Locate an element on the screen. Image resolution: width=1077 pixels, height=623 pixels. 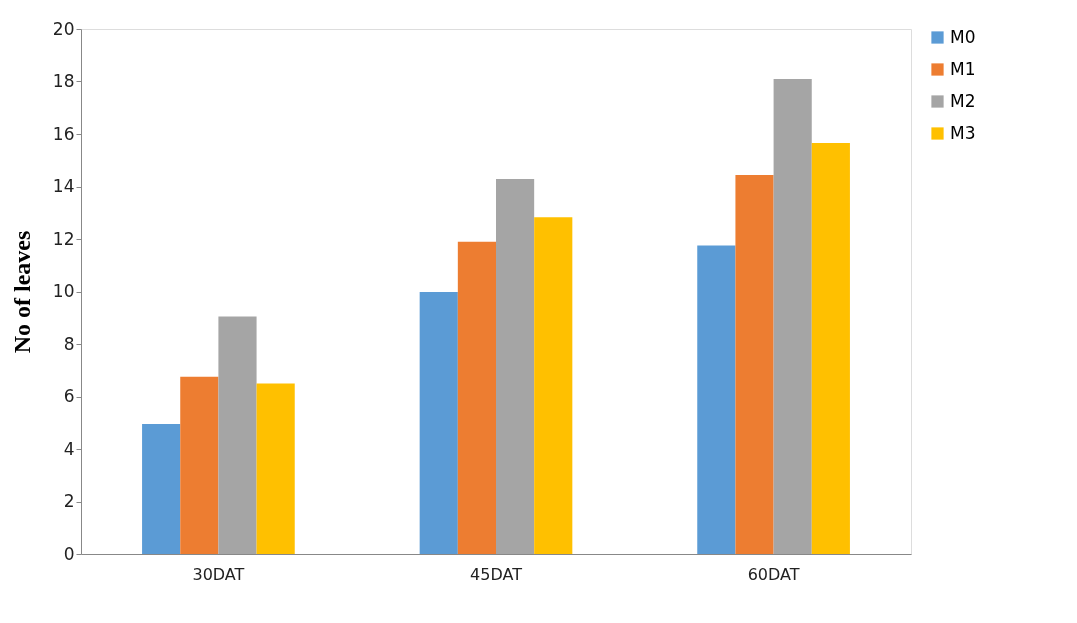
y-tick-label: 18 is located at coordinates (63, 81).